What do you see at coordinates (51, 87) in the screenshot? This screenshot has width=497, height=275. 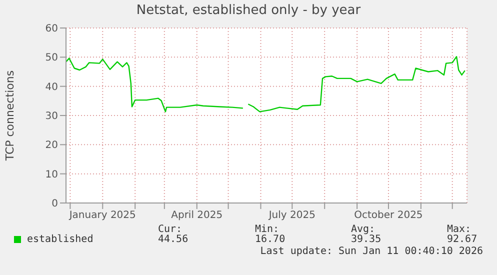 I see `y-tick-label: 40` at bounding box center [51, 87].